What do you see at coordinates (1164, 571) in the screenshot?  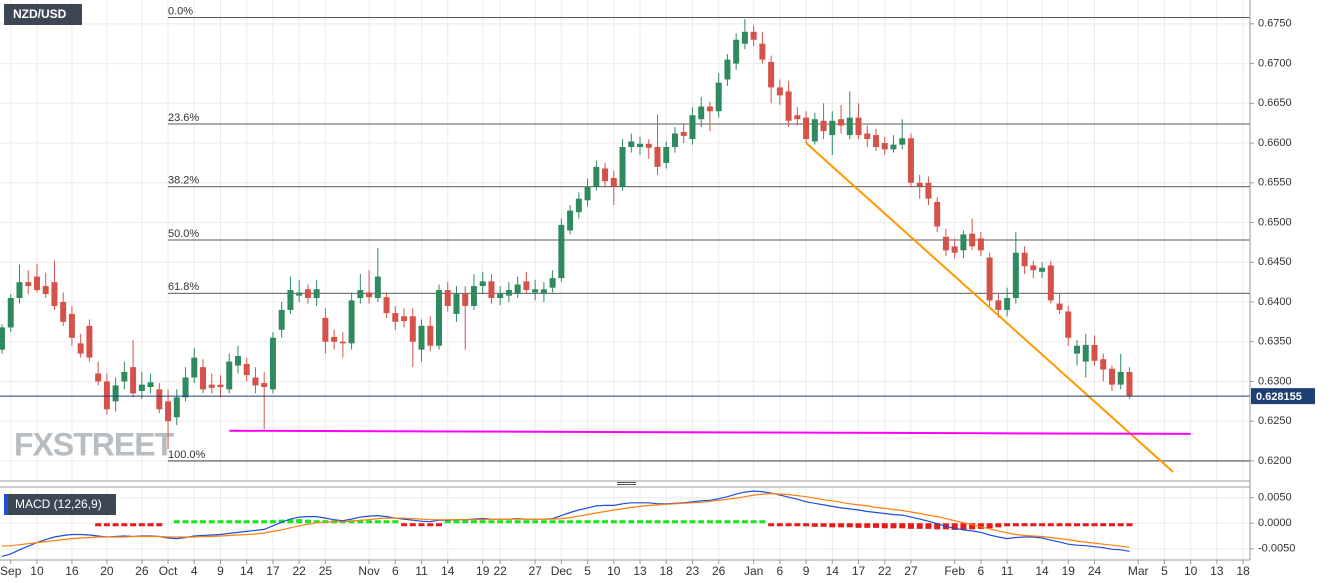 I see `x-tick-label: 5` at bounding box center [1164, 571].